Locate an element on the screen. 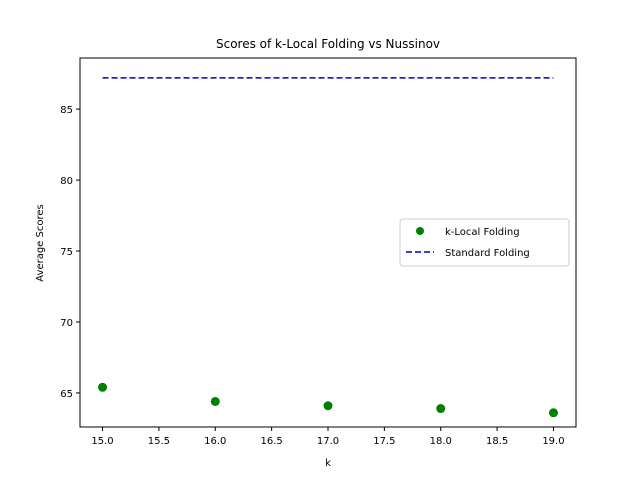 The width and height of the screenshot is (640, 480). x-tick-label: 16.5 is located at coordinates (272, 441).